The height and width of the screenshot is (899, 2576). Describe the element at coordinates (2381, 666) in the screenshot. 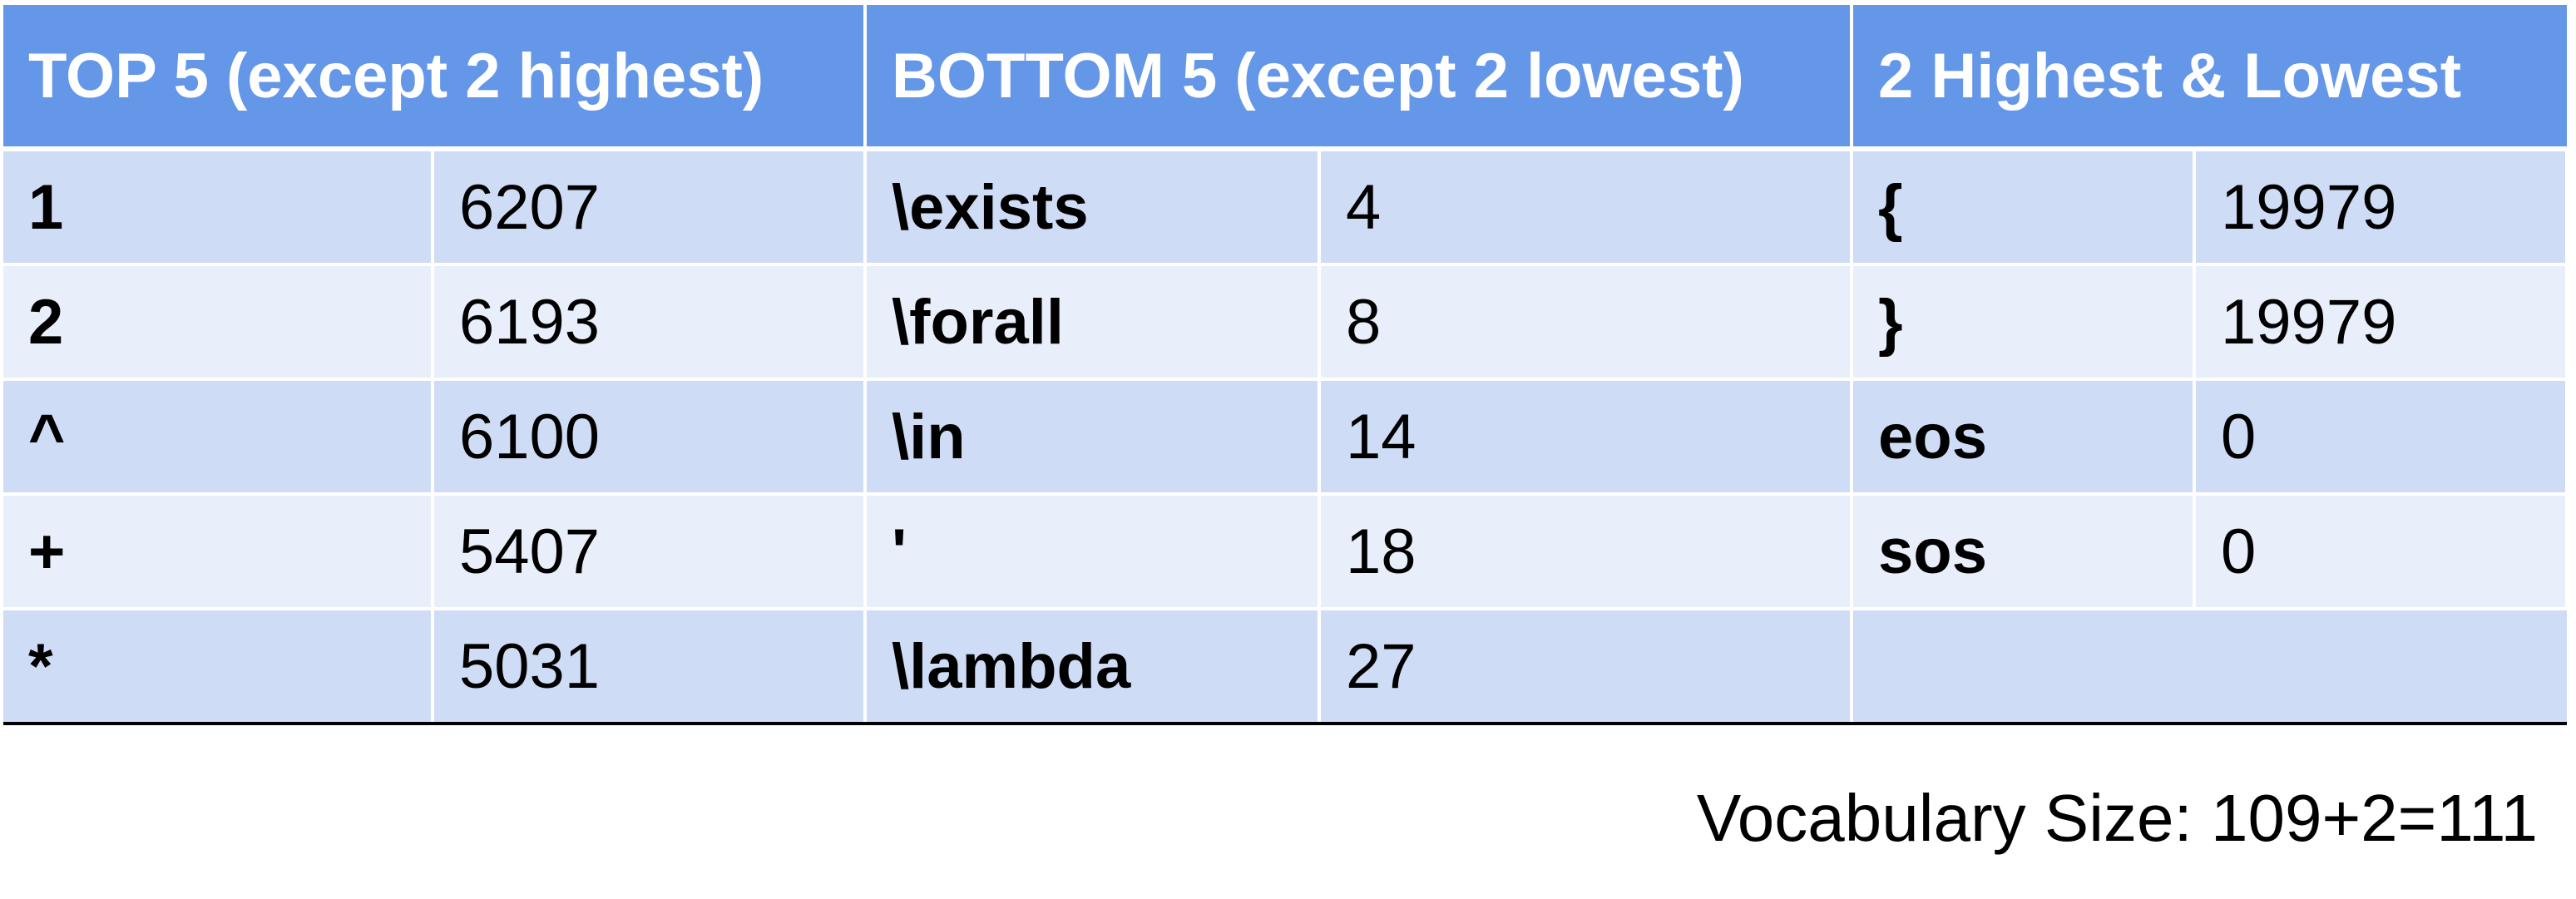

I see `extreme-count` at that location.